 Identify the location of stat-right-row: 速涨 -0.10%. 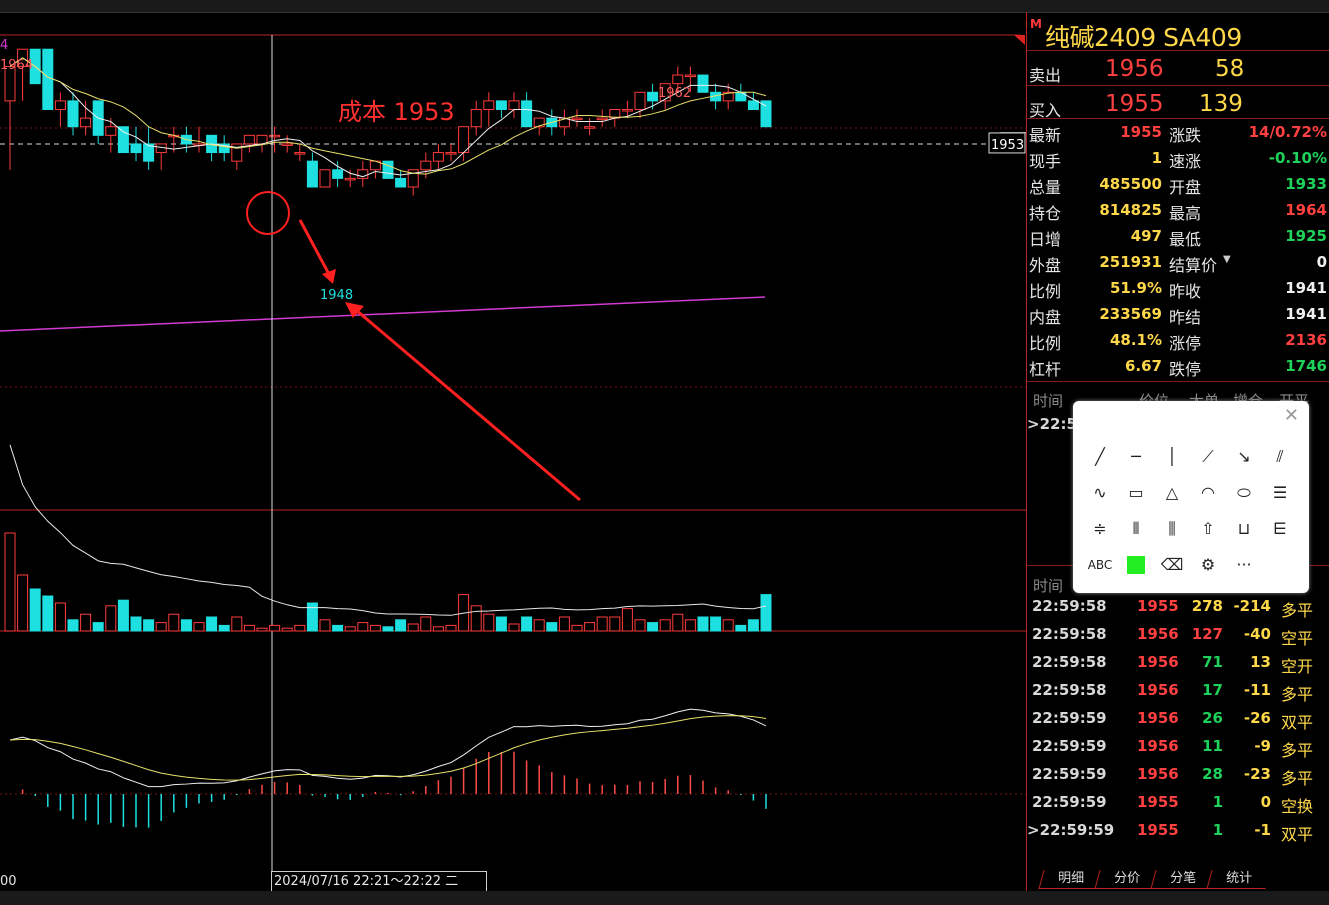
(1249, 161).